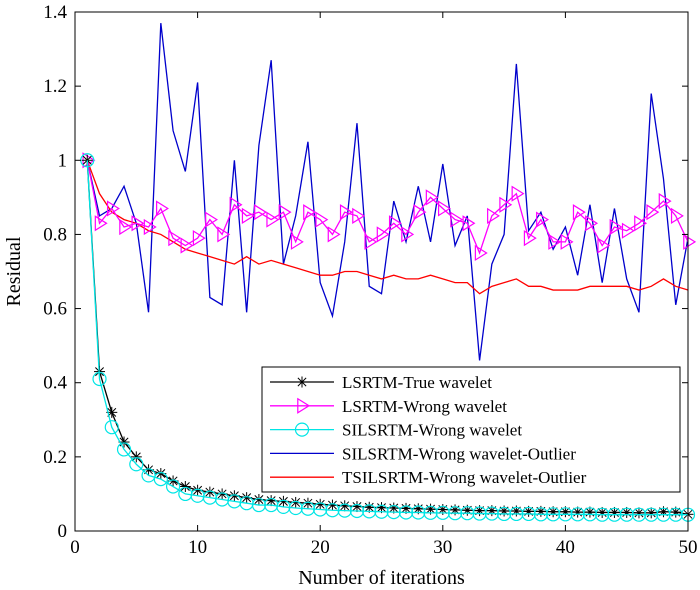  What do you see at coordinates (63, 160) in the screenshot?
I see `y-tick-label: 1` at bounding box center [63, 160].